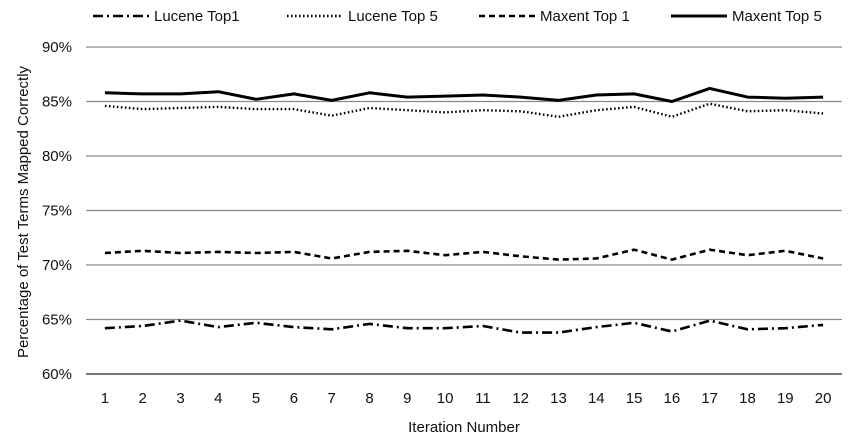 The height and width of the screenshot is (435, 850). What do you see at coordinates (57, 265) in the screenshot?
I see `y-tick-label: 70%` at bounding box center [57, 265].